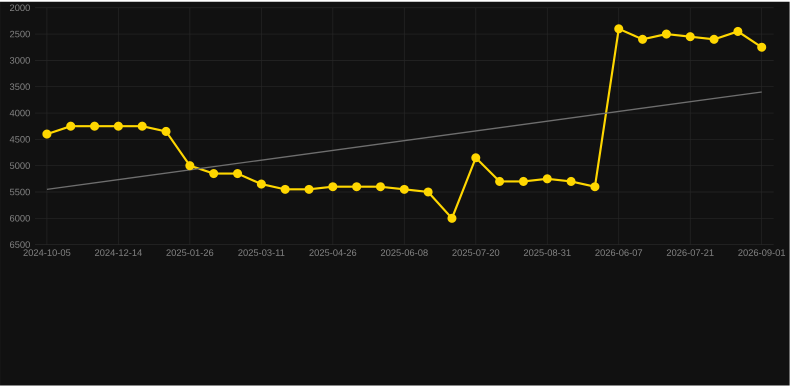 This screenshot has height=386, width=790. Describe the element at coordinates (118, 253) in the screenshot. I see `x-tick-label: 2024-12-14` at that location.